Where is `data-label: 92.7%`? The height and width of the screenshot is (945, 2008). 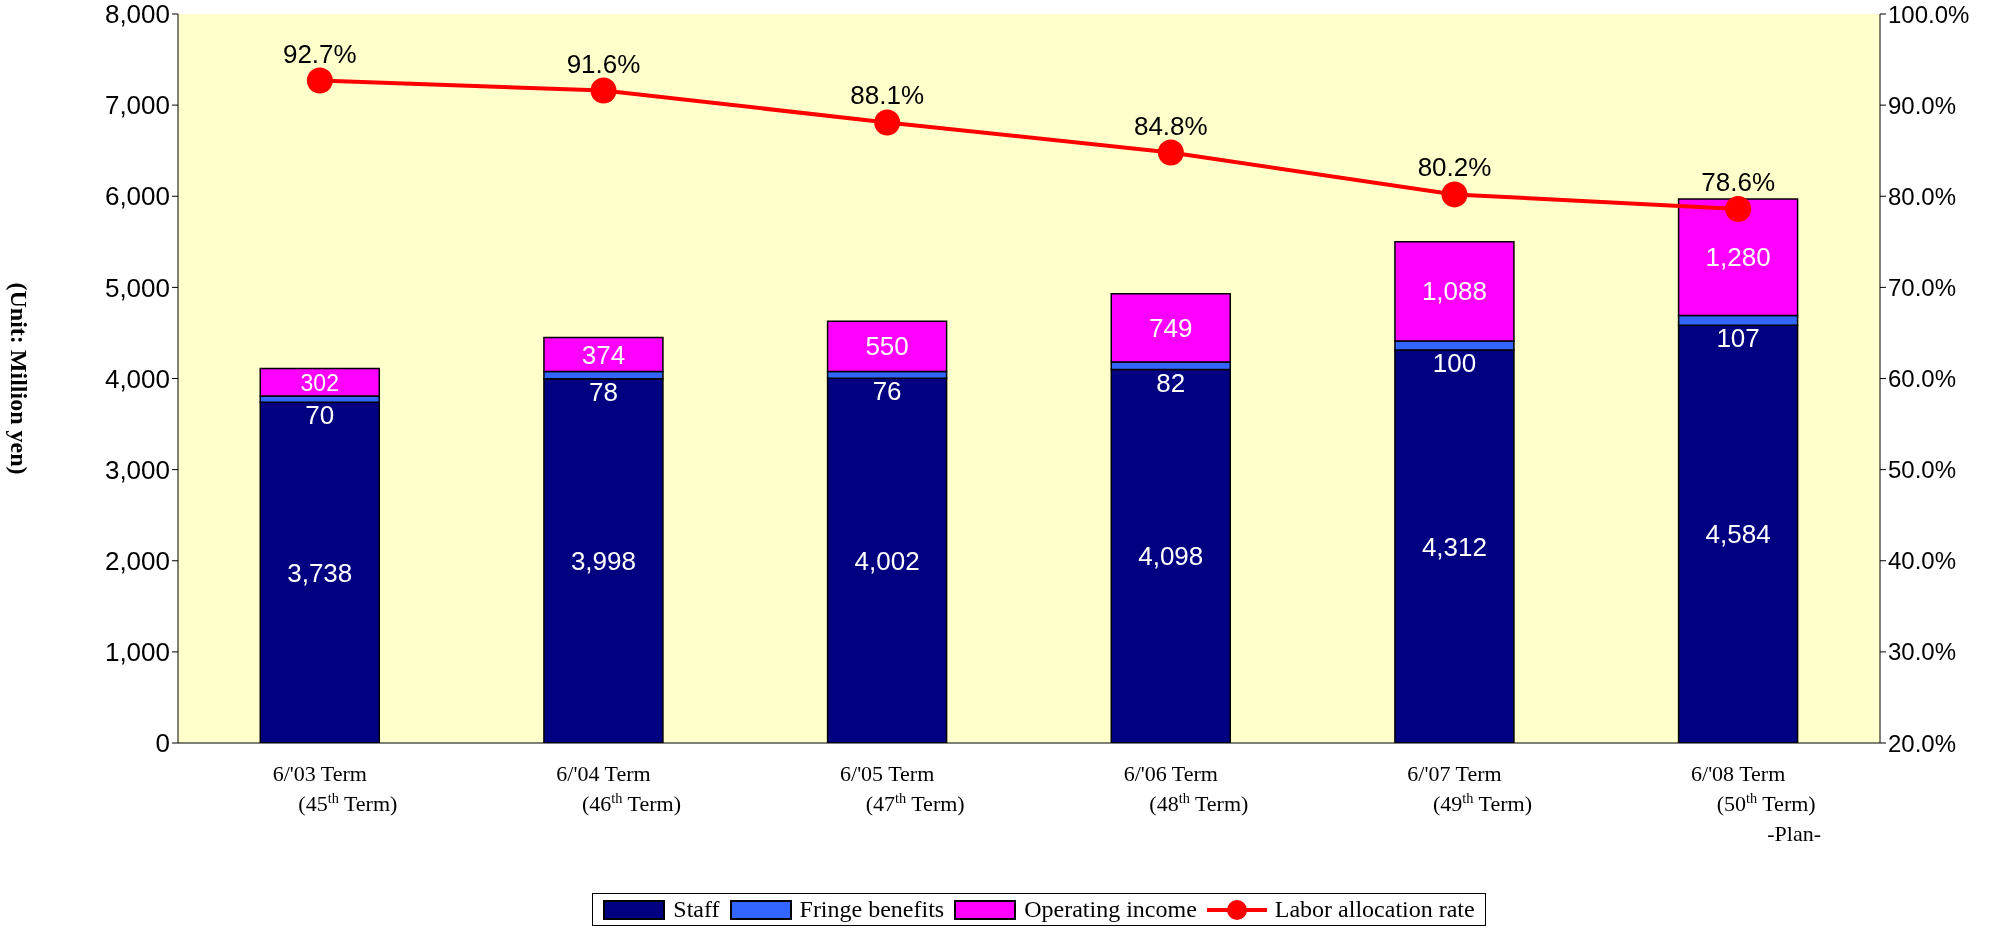
data-label: 92.7% is located at coordinates (319, 53).